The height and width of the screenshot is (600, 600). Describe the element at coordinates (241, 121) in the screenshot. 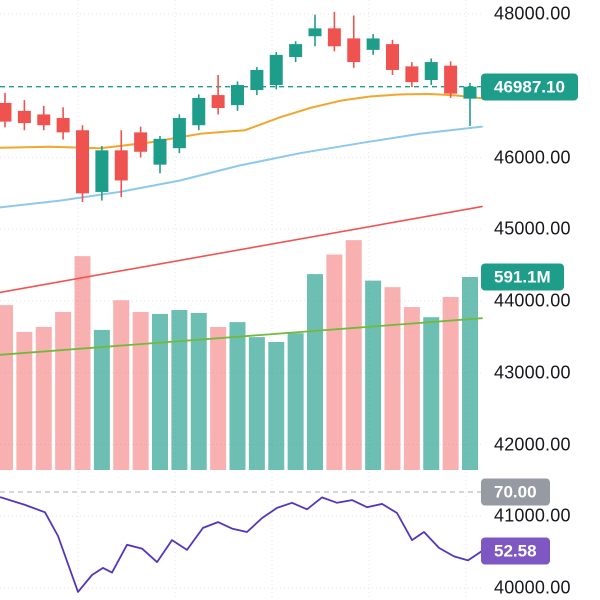

I see `ma-fast-line` at that location.